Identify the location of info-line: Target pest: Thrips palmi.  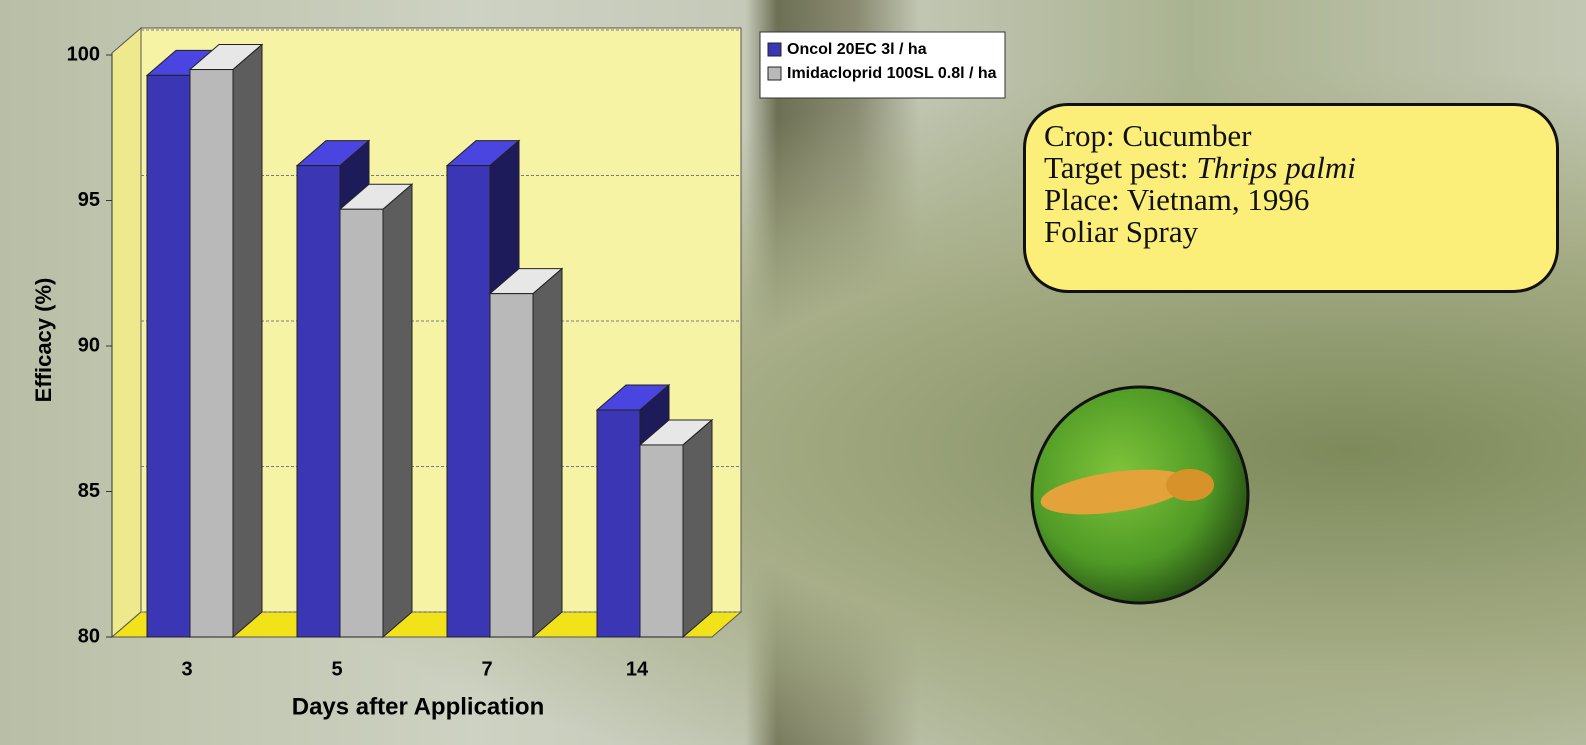
(1300, 168).